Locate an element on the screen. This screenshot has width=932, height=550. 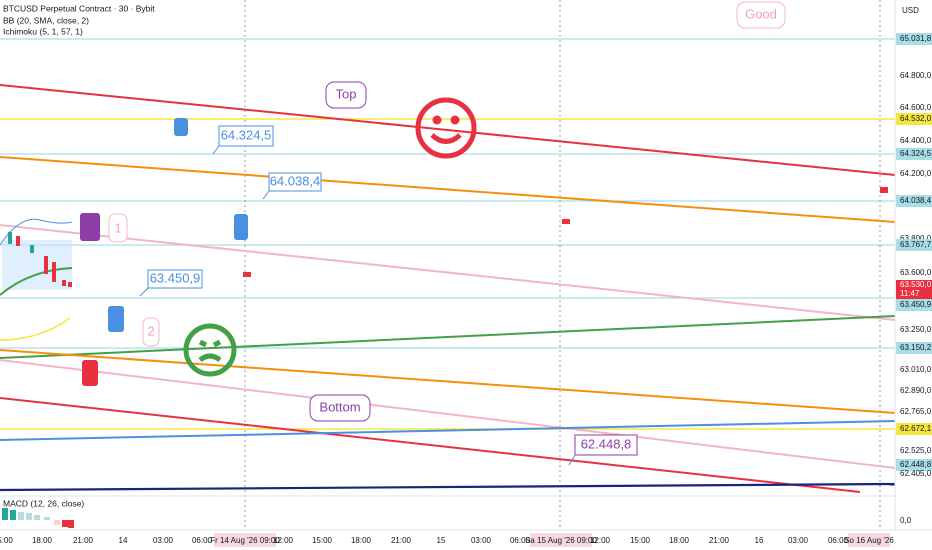
last-price-box is located at coordinates (914, 290).